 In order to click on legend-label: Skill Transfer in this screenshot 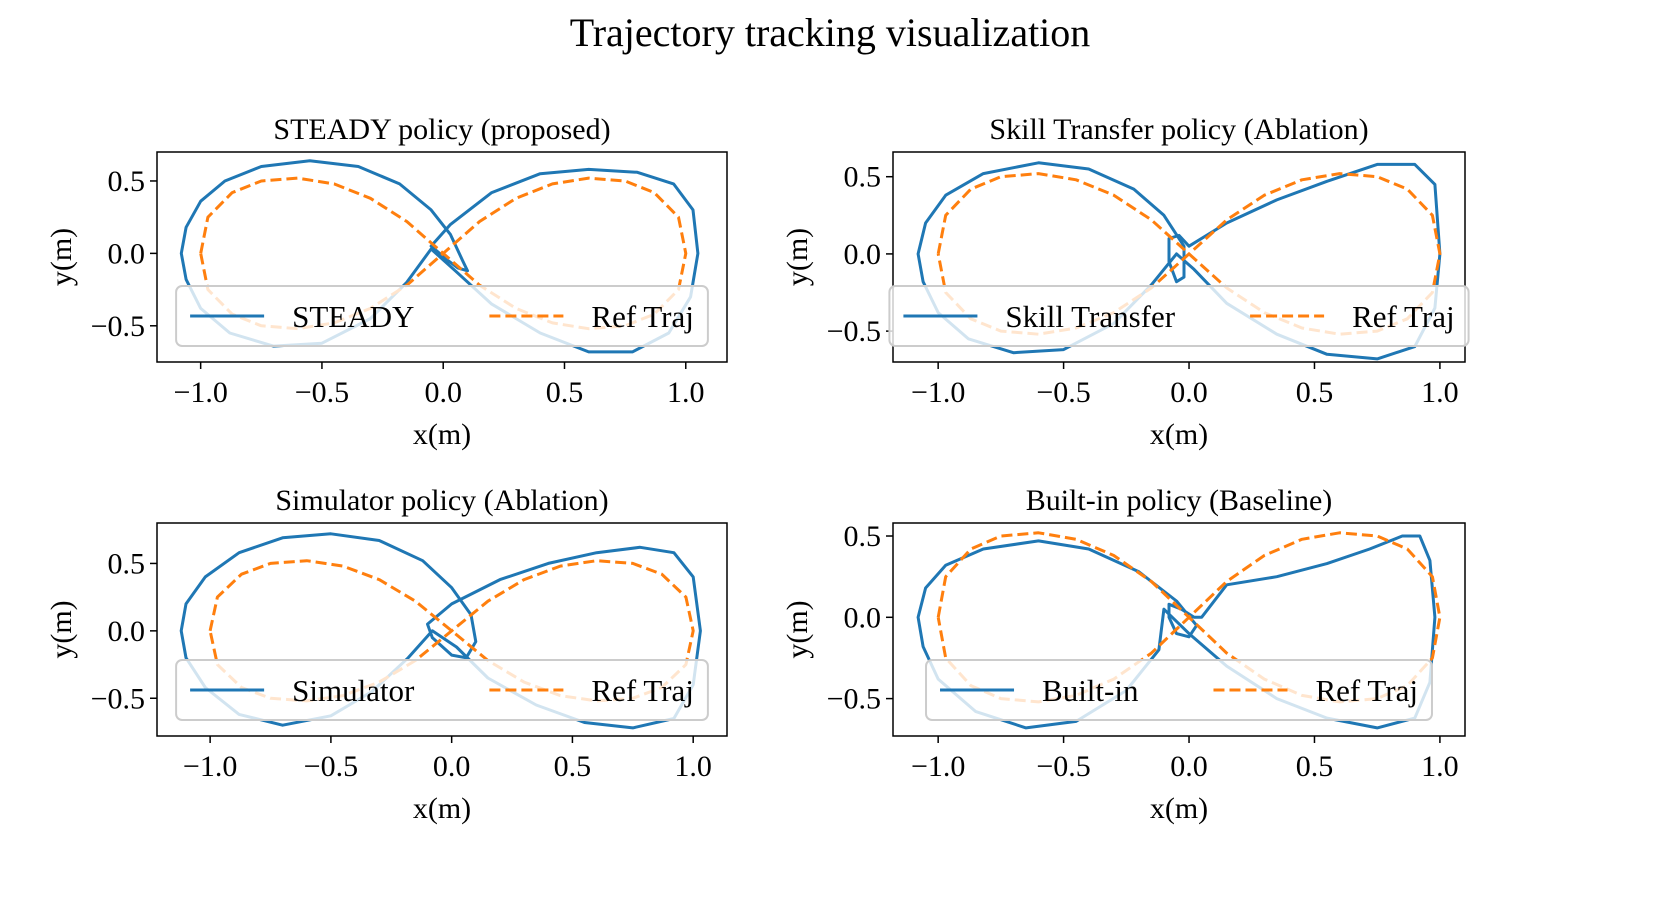, I will do `click(1090, 316)`.